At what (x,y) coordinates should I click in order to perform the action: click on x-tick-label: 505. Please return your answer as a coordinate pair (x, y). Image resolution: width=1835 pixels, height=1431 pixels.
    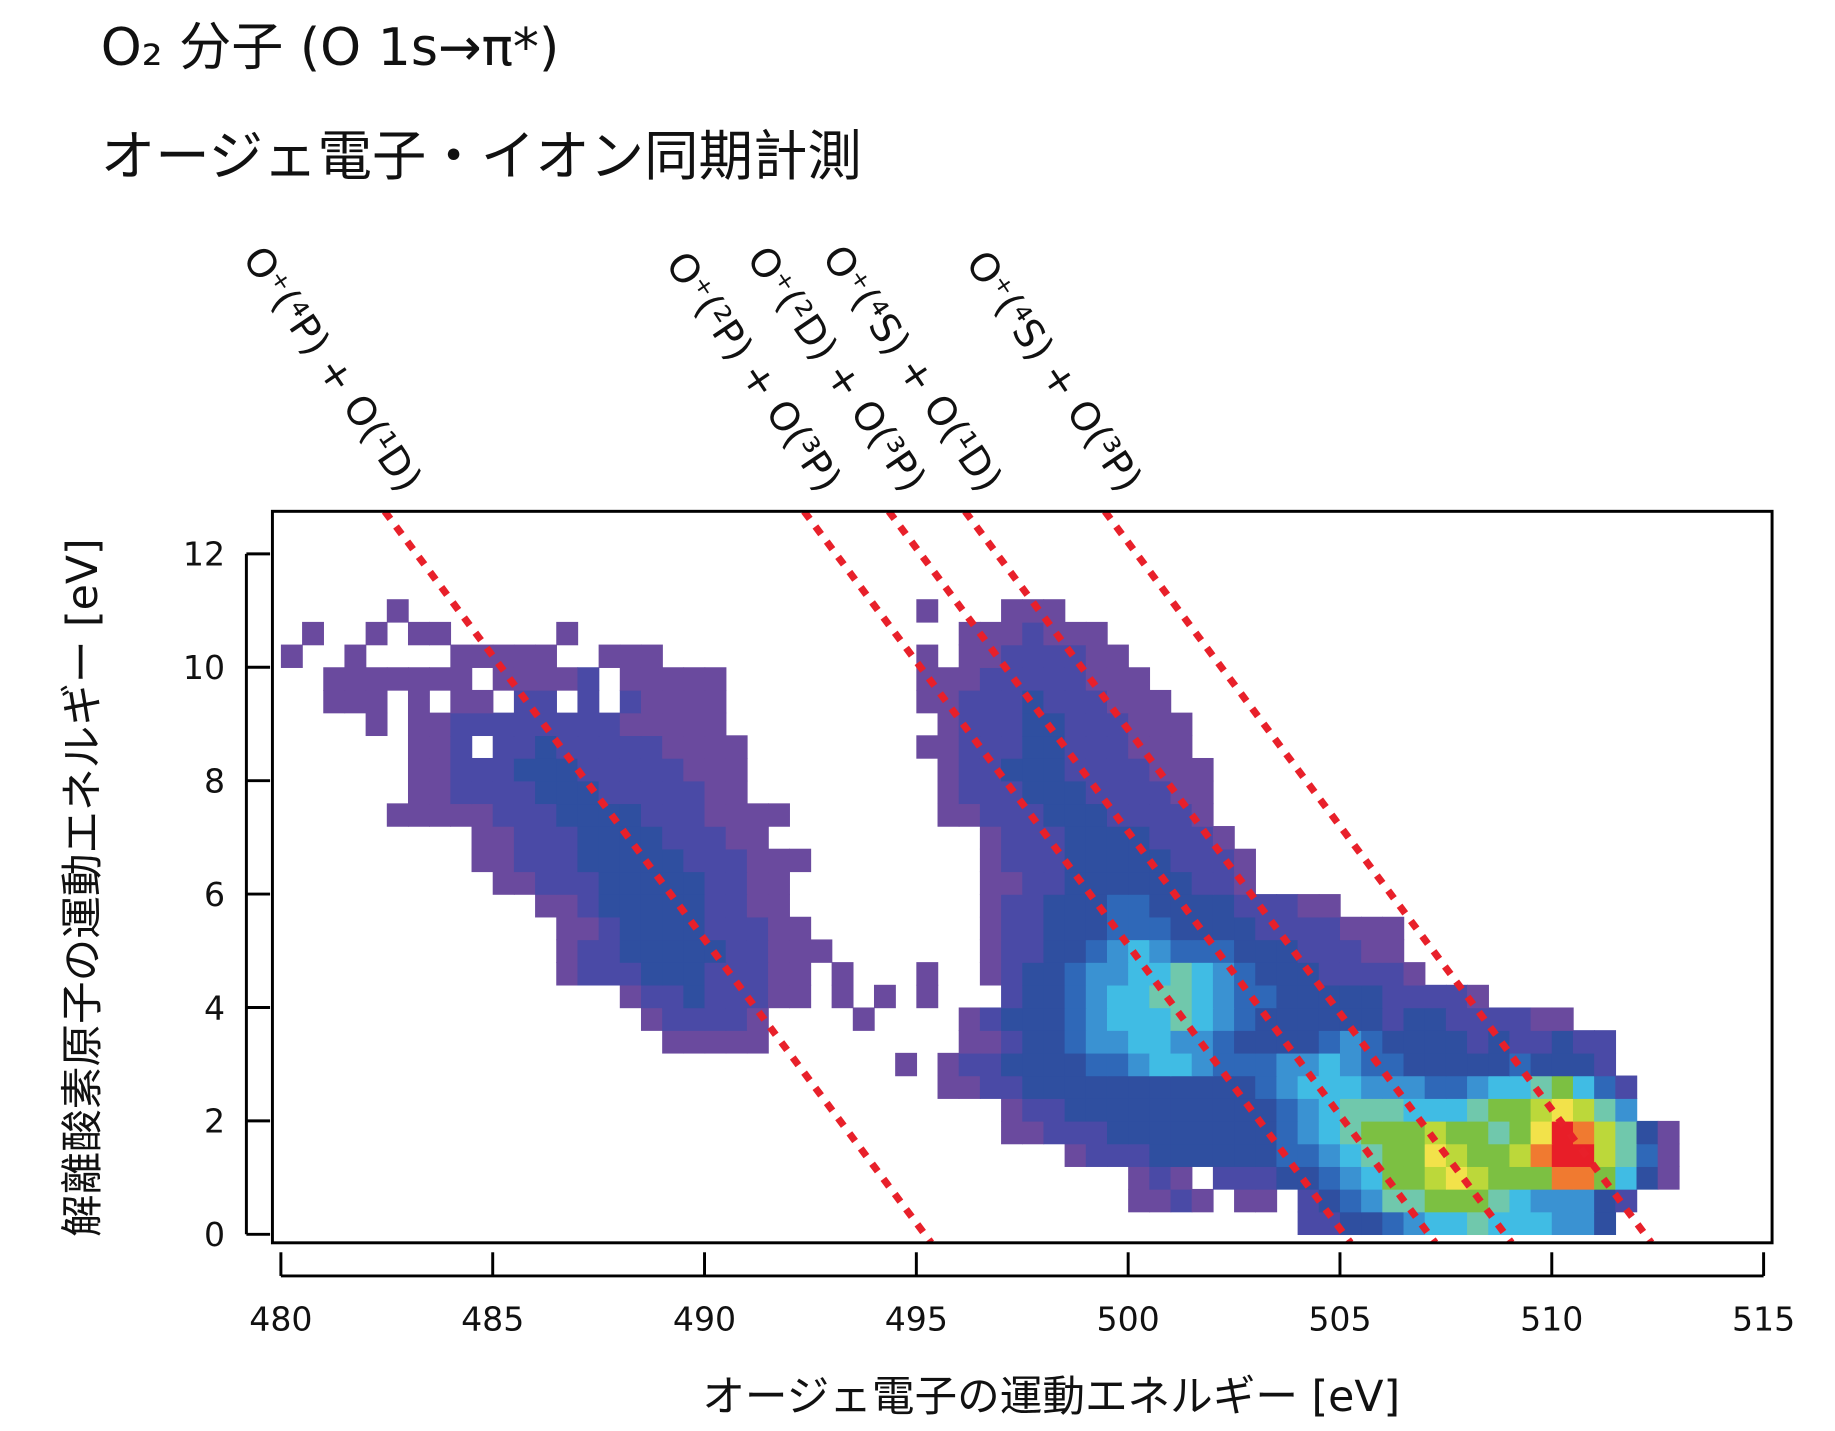
    Looking at the image, I should click on (1339, 1318).